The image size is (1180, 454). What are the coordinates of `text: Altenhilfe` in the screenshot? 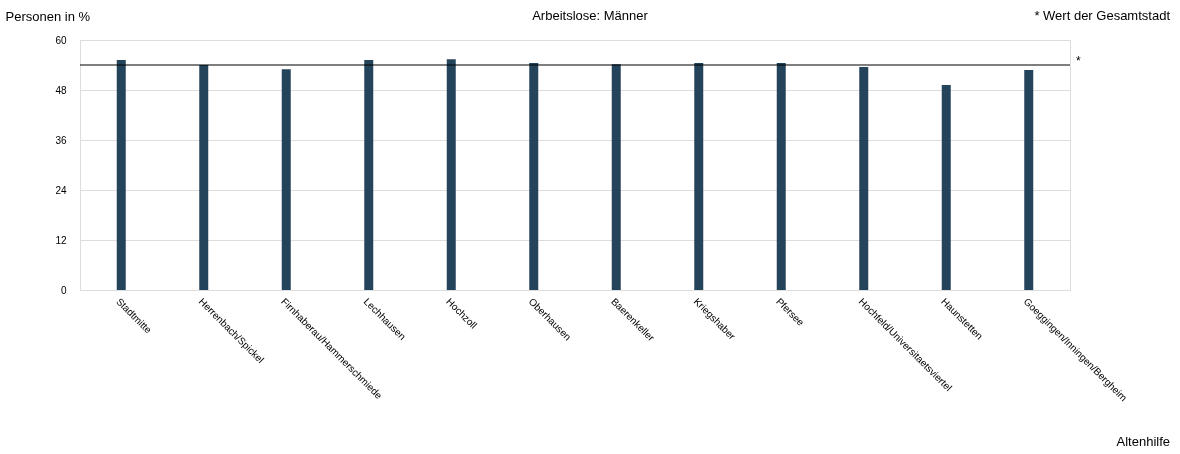 It's located at (1143, 441).